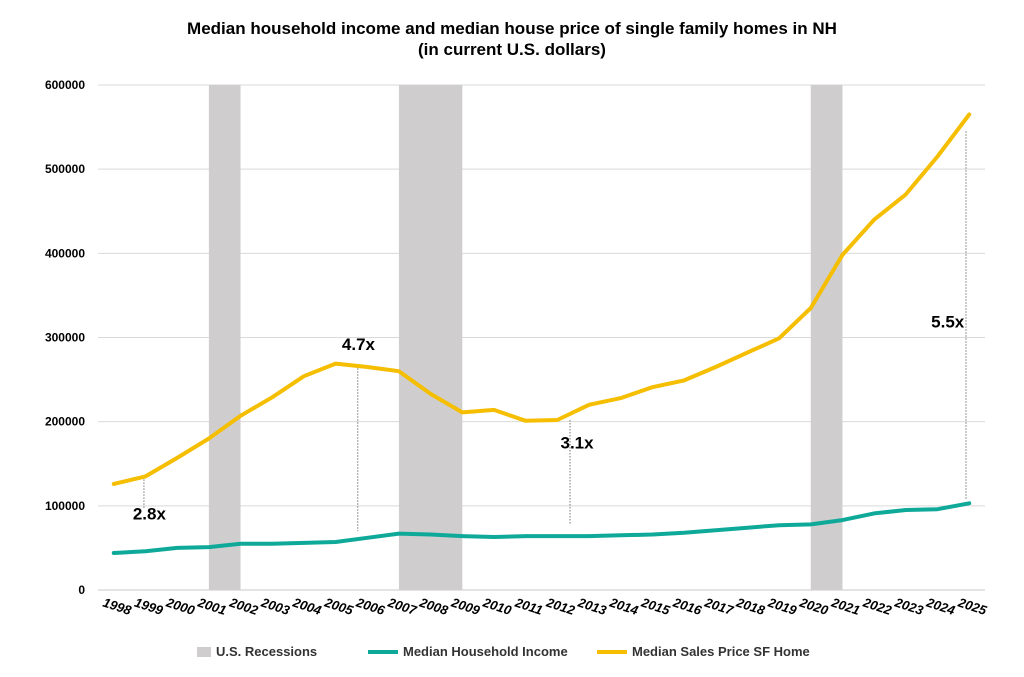 This screenshot has width=1024, height=677. What do you see at coordinates (512, 49) in the screenshot?
I see `chart-subtitle: (in current U.S. dollars)` at bounding box center [512, 49].